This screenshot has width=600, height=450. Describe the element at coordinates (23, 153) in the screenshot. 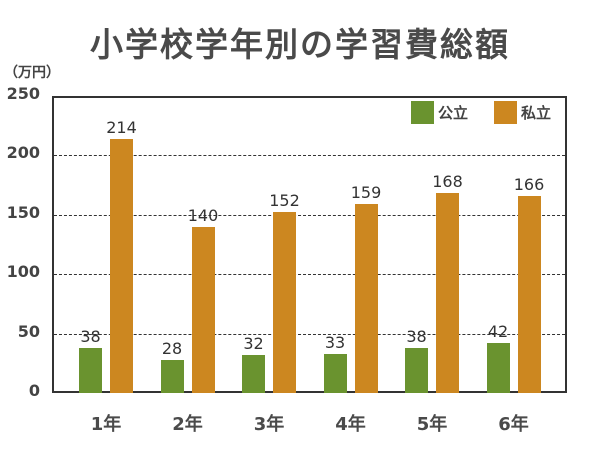

I see `y-tick-label: 200` at that location.